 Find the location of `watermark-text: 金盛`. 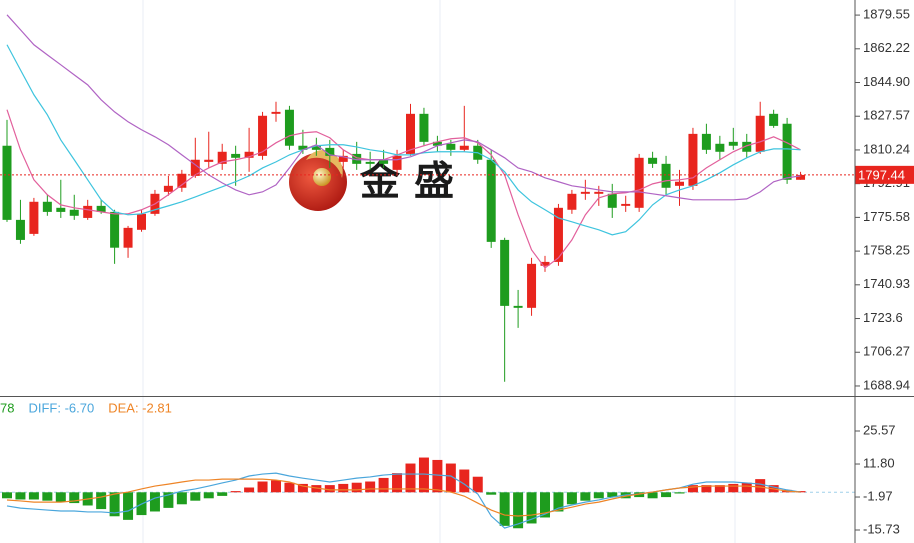

watermark-text: 金盛 is located at coordinates (413, 181).